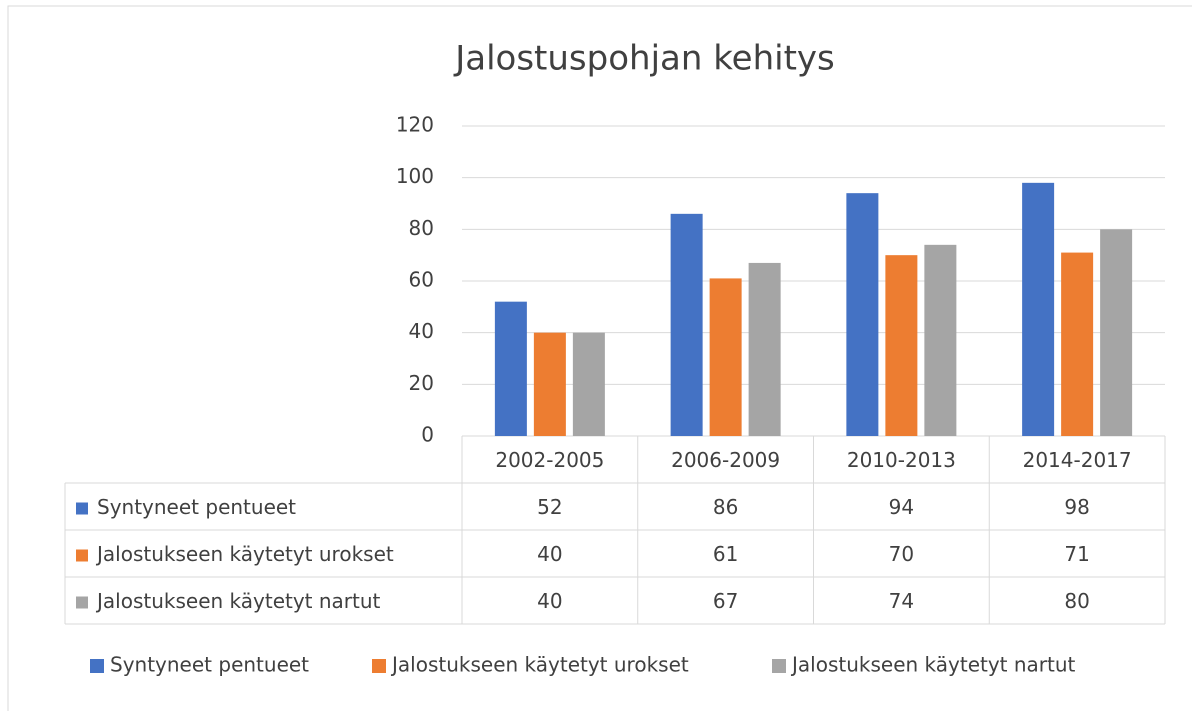 This screenshot has width=1192, height=711. What do you see at coordinates (901, 460) in the screenshot?
I see `x-tick-label: 2010-2013` at bounding box center [901, 460].